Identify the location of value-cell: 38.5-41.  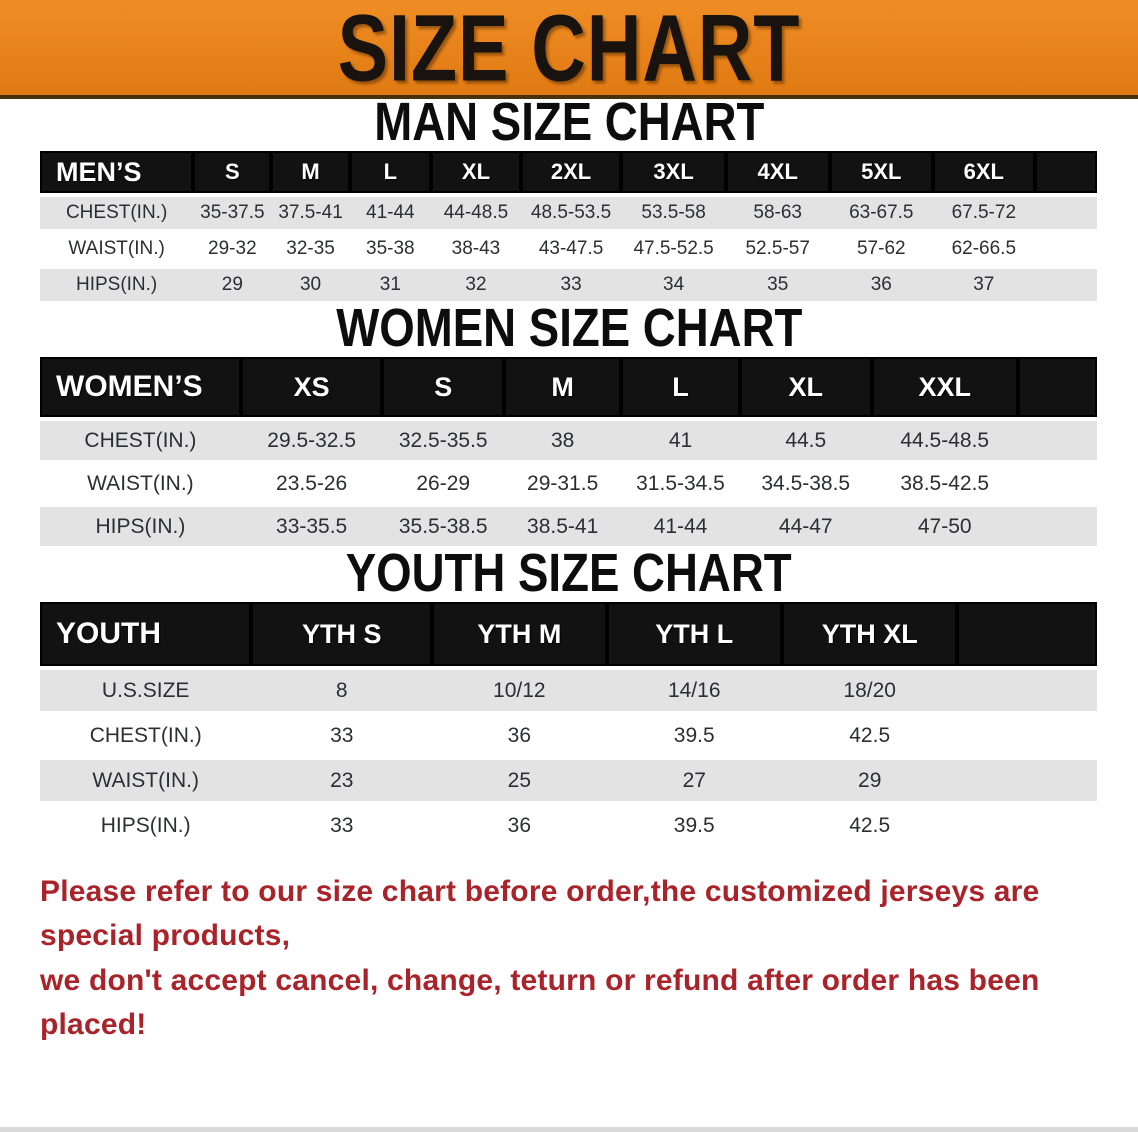
(563, 526).